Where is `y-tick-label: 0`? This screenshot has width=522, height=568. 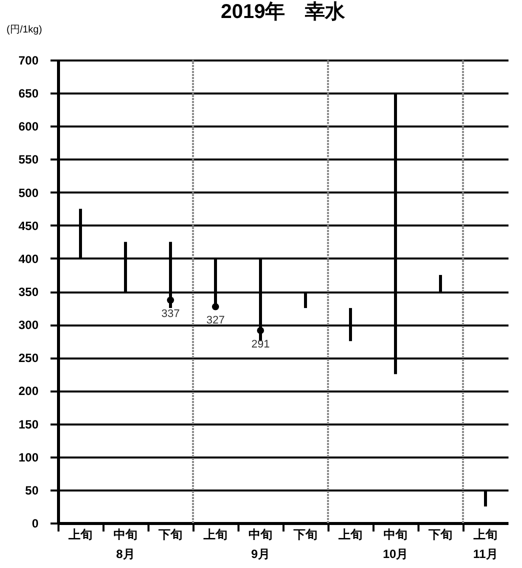 y-tick-label: 0 is located at coordinates (35, 523).